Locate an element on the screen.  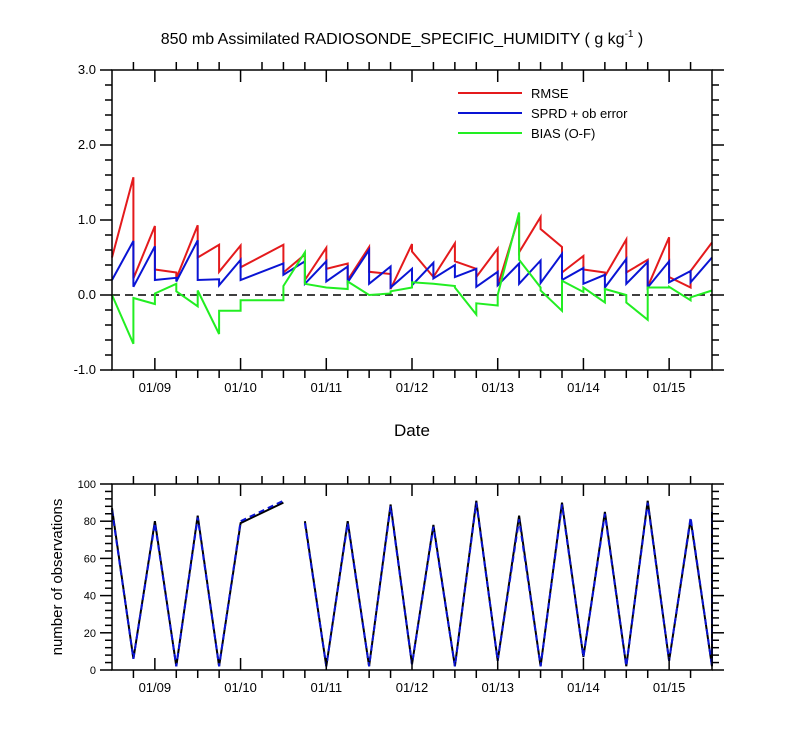
x-axis-label: Date is located at coordinates (412, 430).